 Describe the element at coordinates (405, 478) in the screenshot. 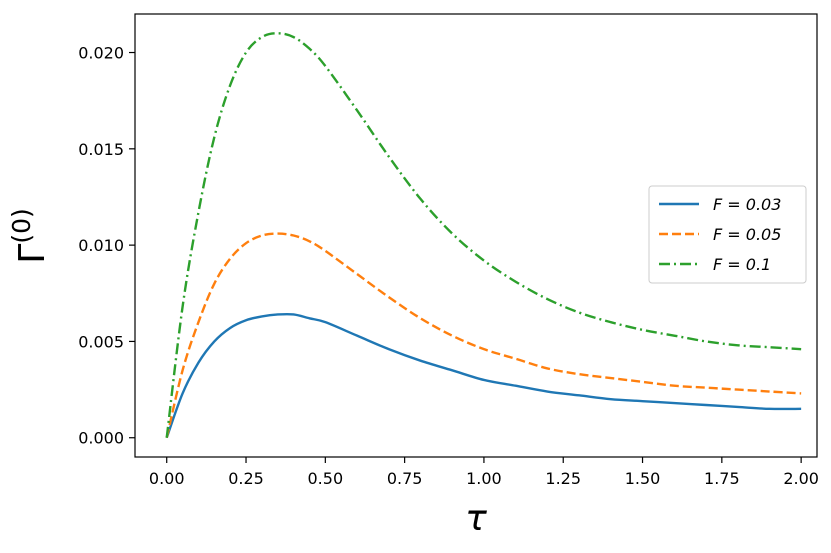

I see `x-tick-label: 0.75` at that location.